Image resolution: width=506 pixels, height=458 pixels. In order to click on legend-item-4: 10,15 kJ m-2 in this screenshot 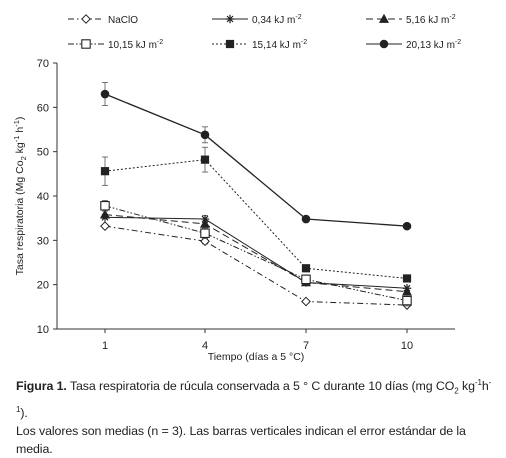, I will do `click(115, 45)`.